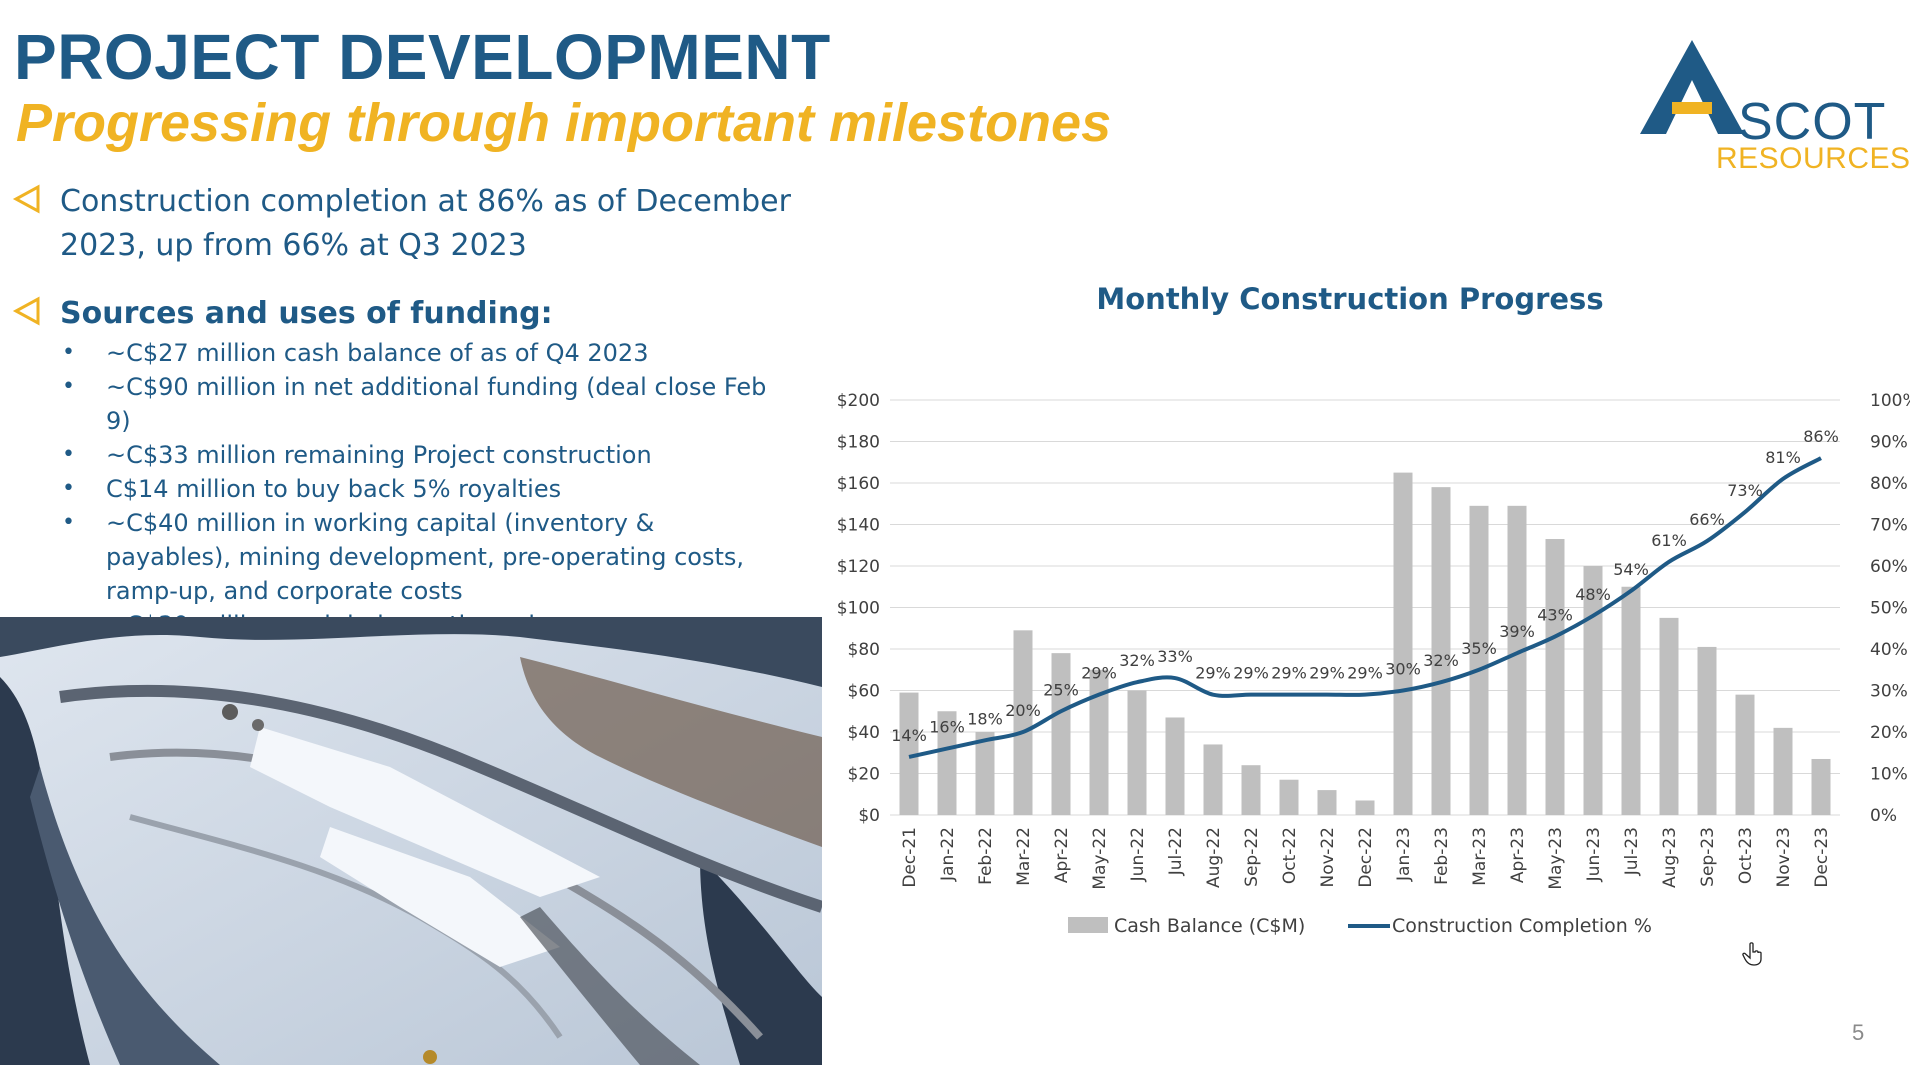  Describe the element at coordinates (858, 609) in the screenshot. I see `y-left-tick-label: $100` at that location.